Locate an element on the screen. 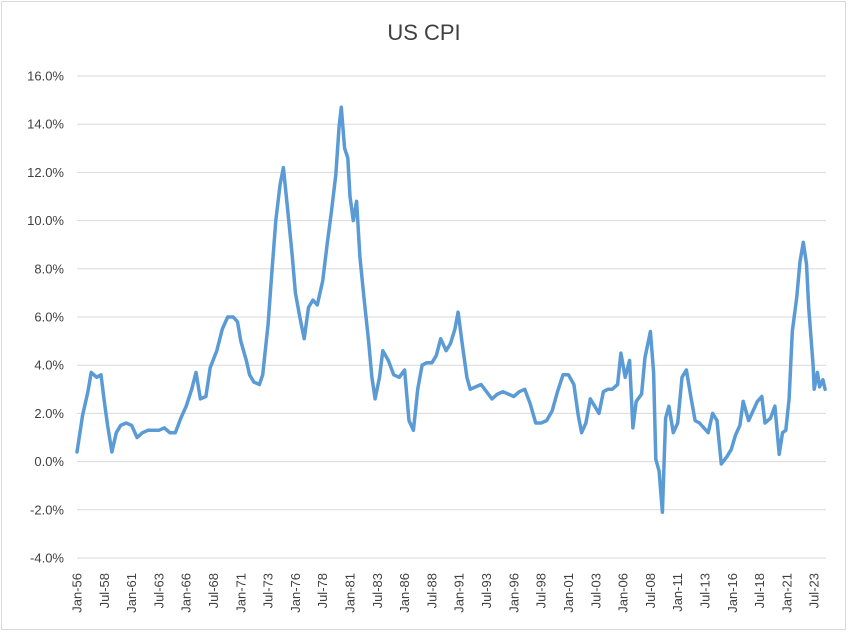 The width and height of the screenshot is (848, 632). x-tick-label: Jan-06 is located at coordinates (623, 593).